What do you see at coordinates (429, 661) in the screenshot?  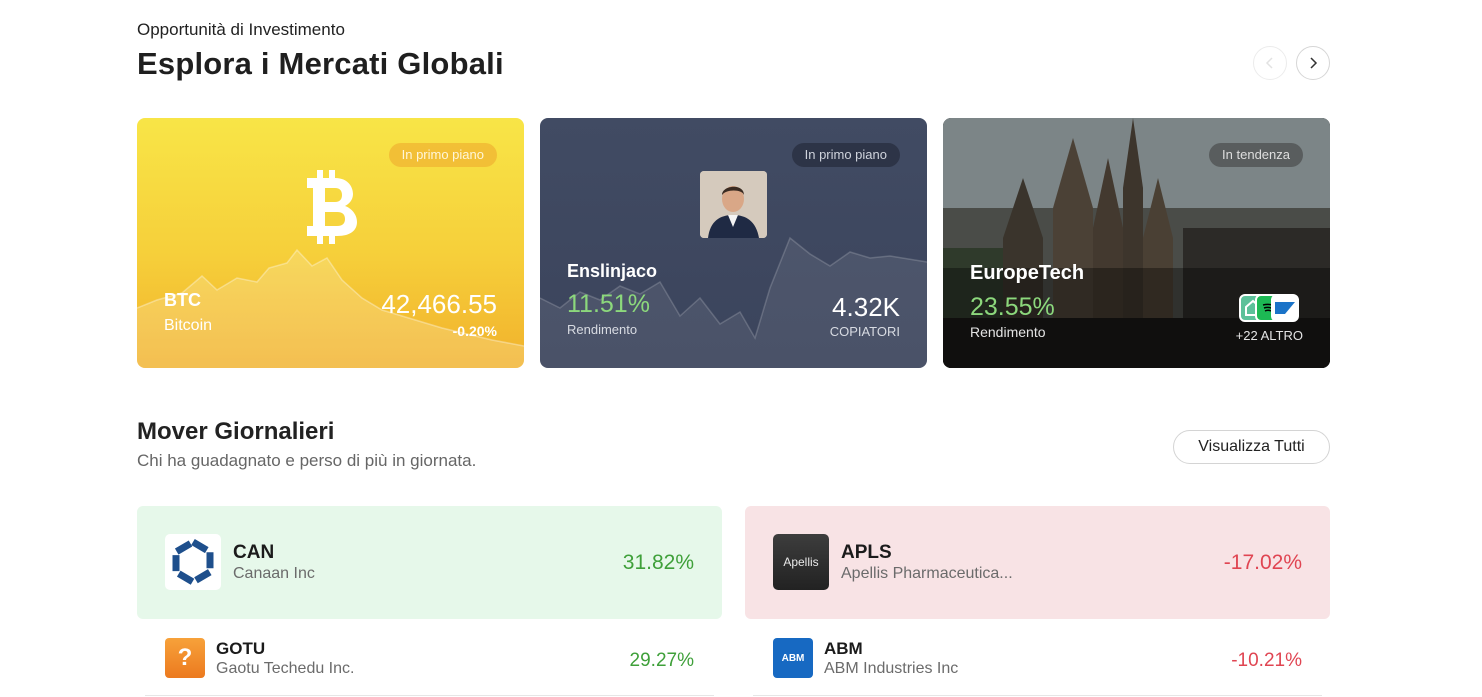 I see `mover-row: ? GOTU Gaotu Techedu Inc. 29.27%` at bounding box center [429, 661].